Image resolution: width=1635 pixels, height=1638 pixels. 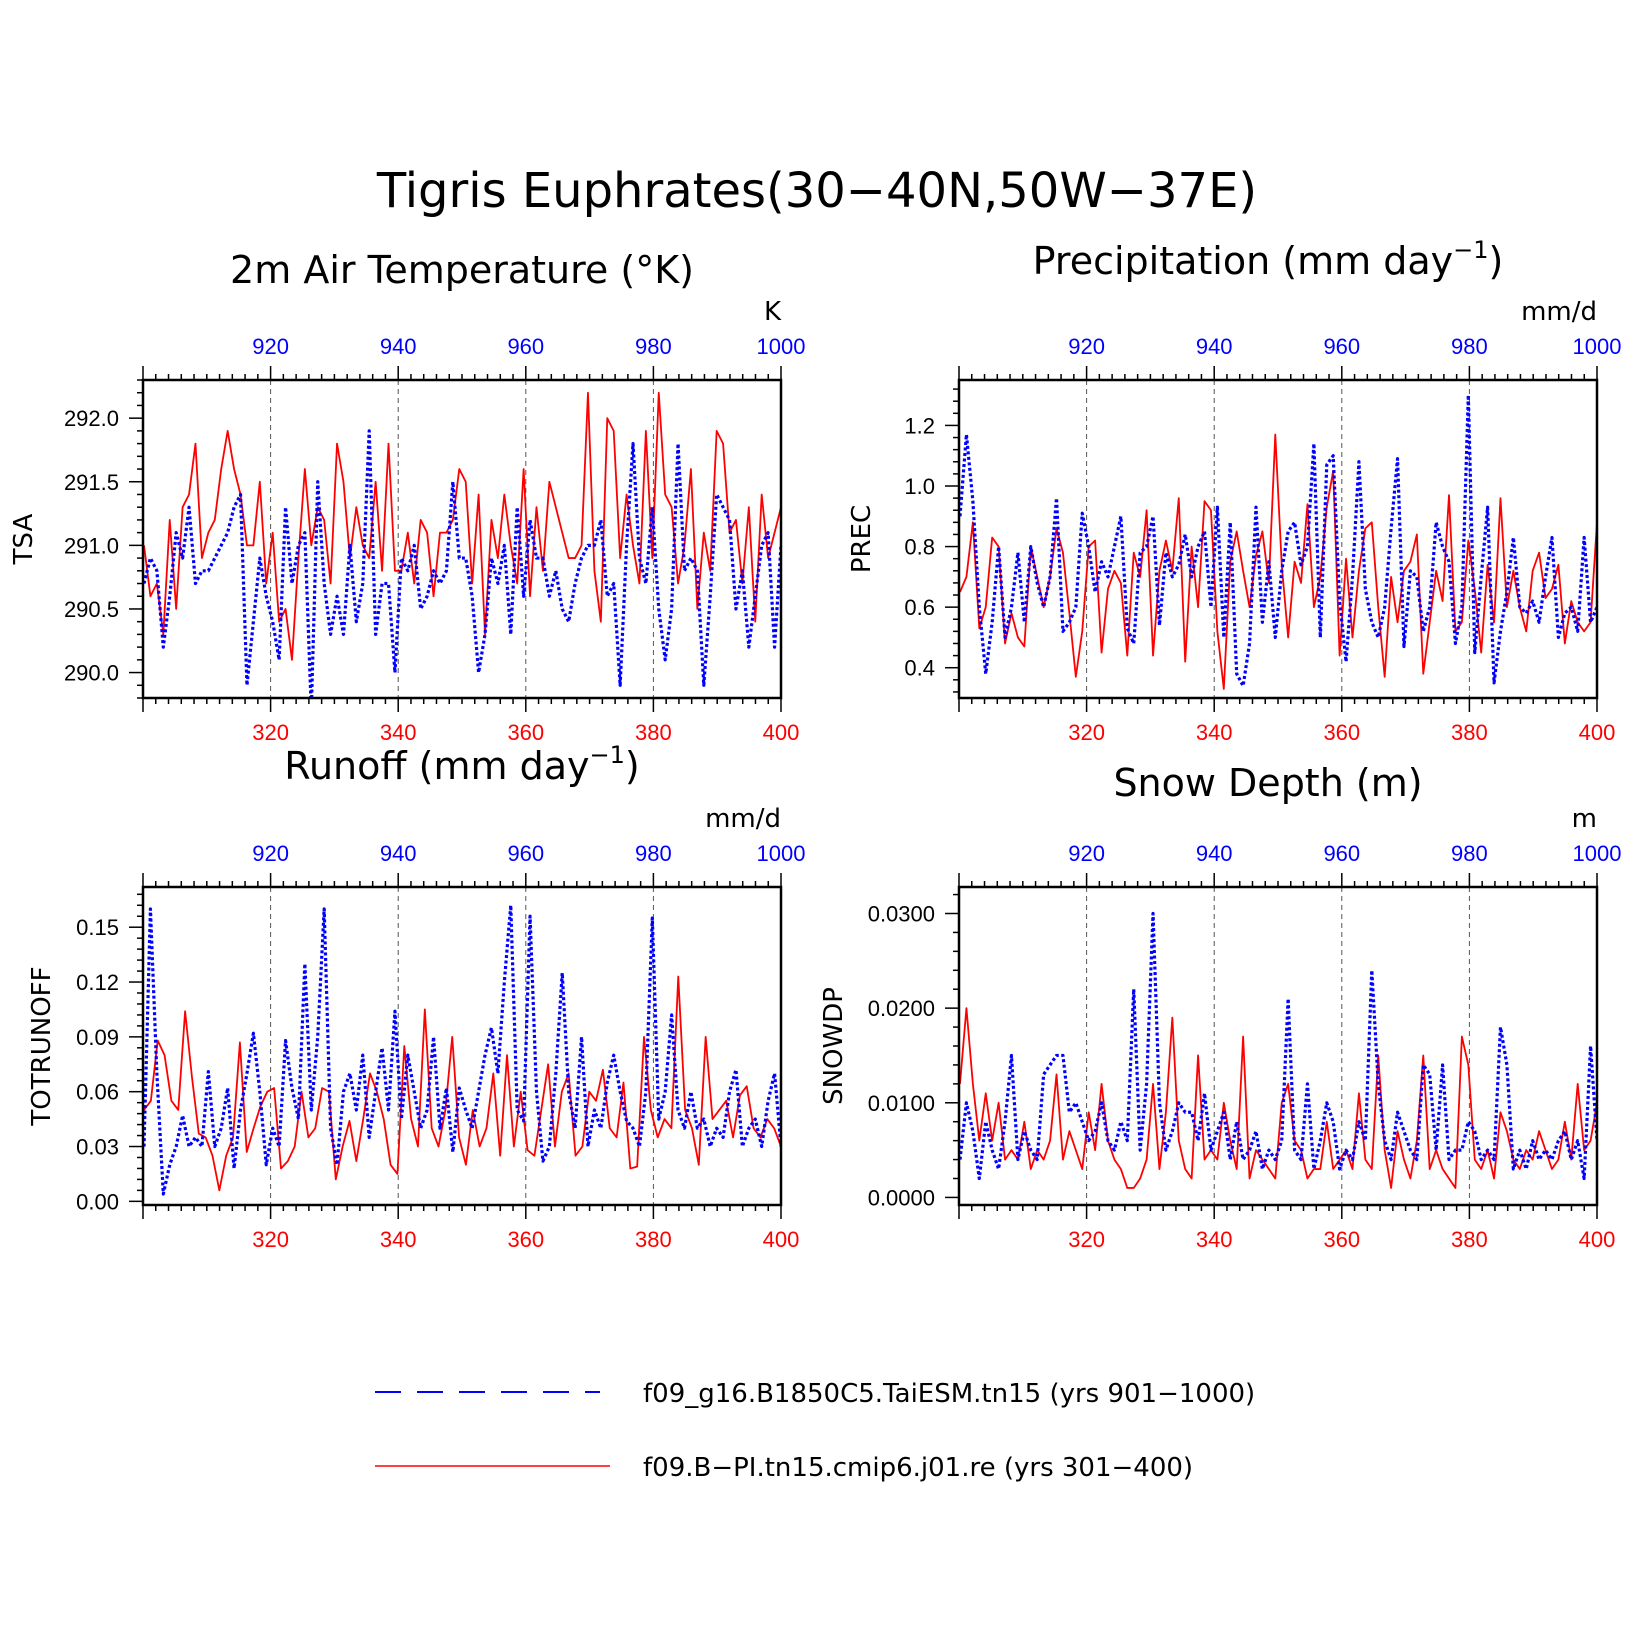 What do you see at coordinates (91, 418) in the screenshot?
I see `y-tick-label: 292.0` at bounding box center [91, 418].